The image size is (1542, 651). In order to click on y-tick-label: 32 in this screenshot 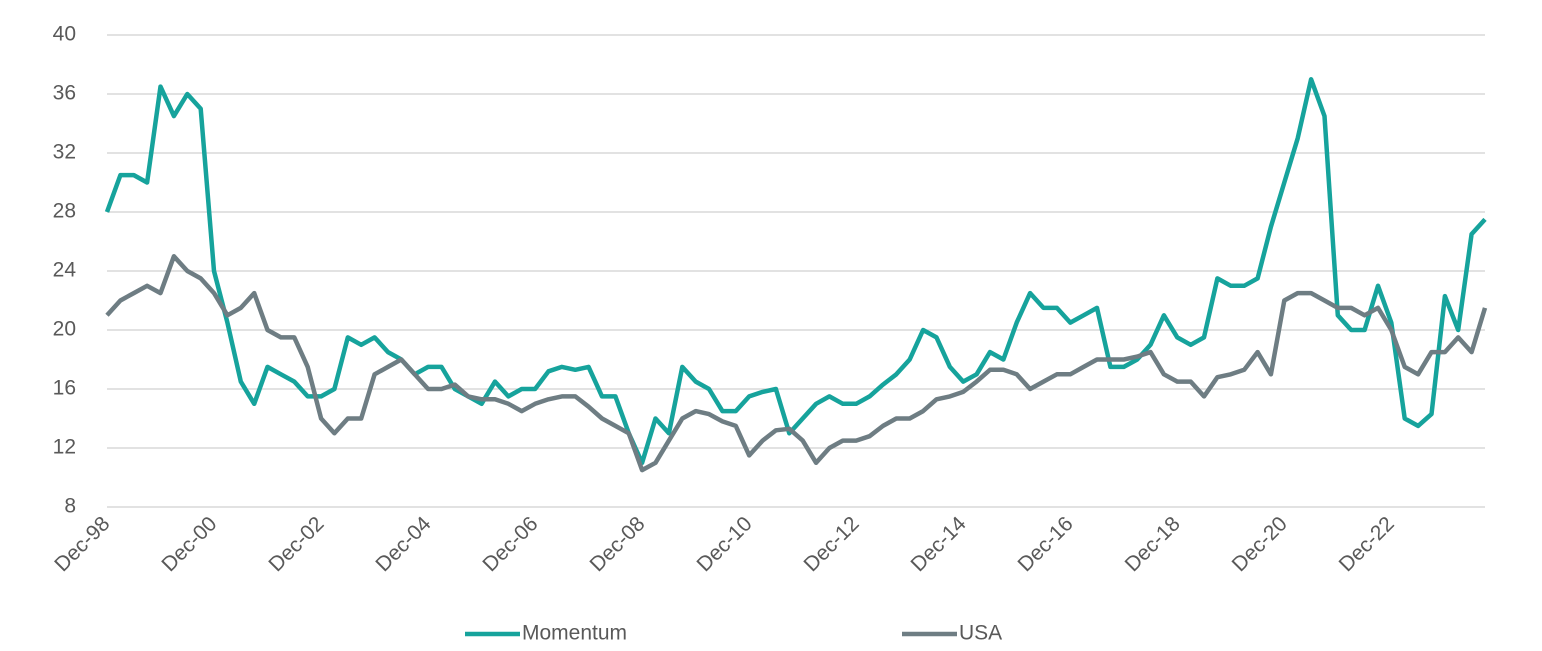, I will do `click(64, 152)`.